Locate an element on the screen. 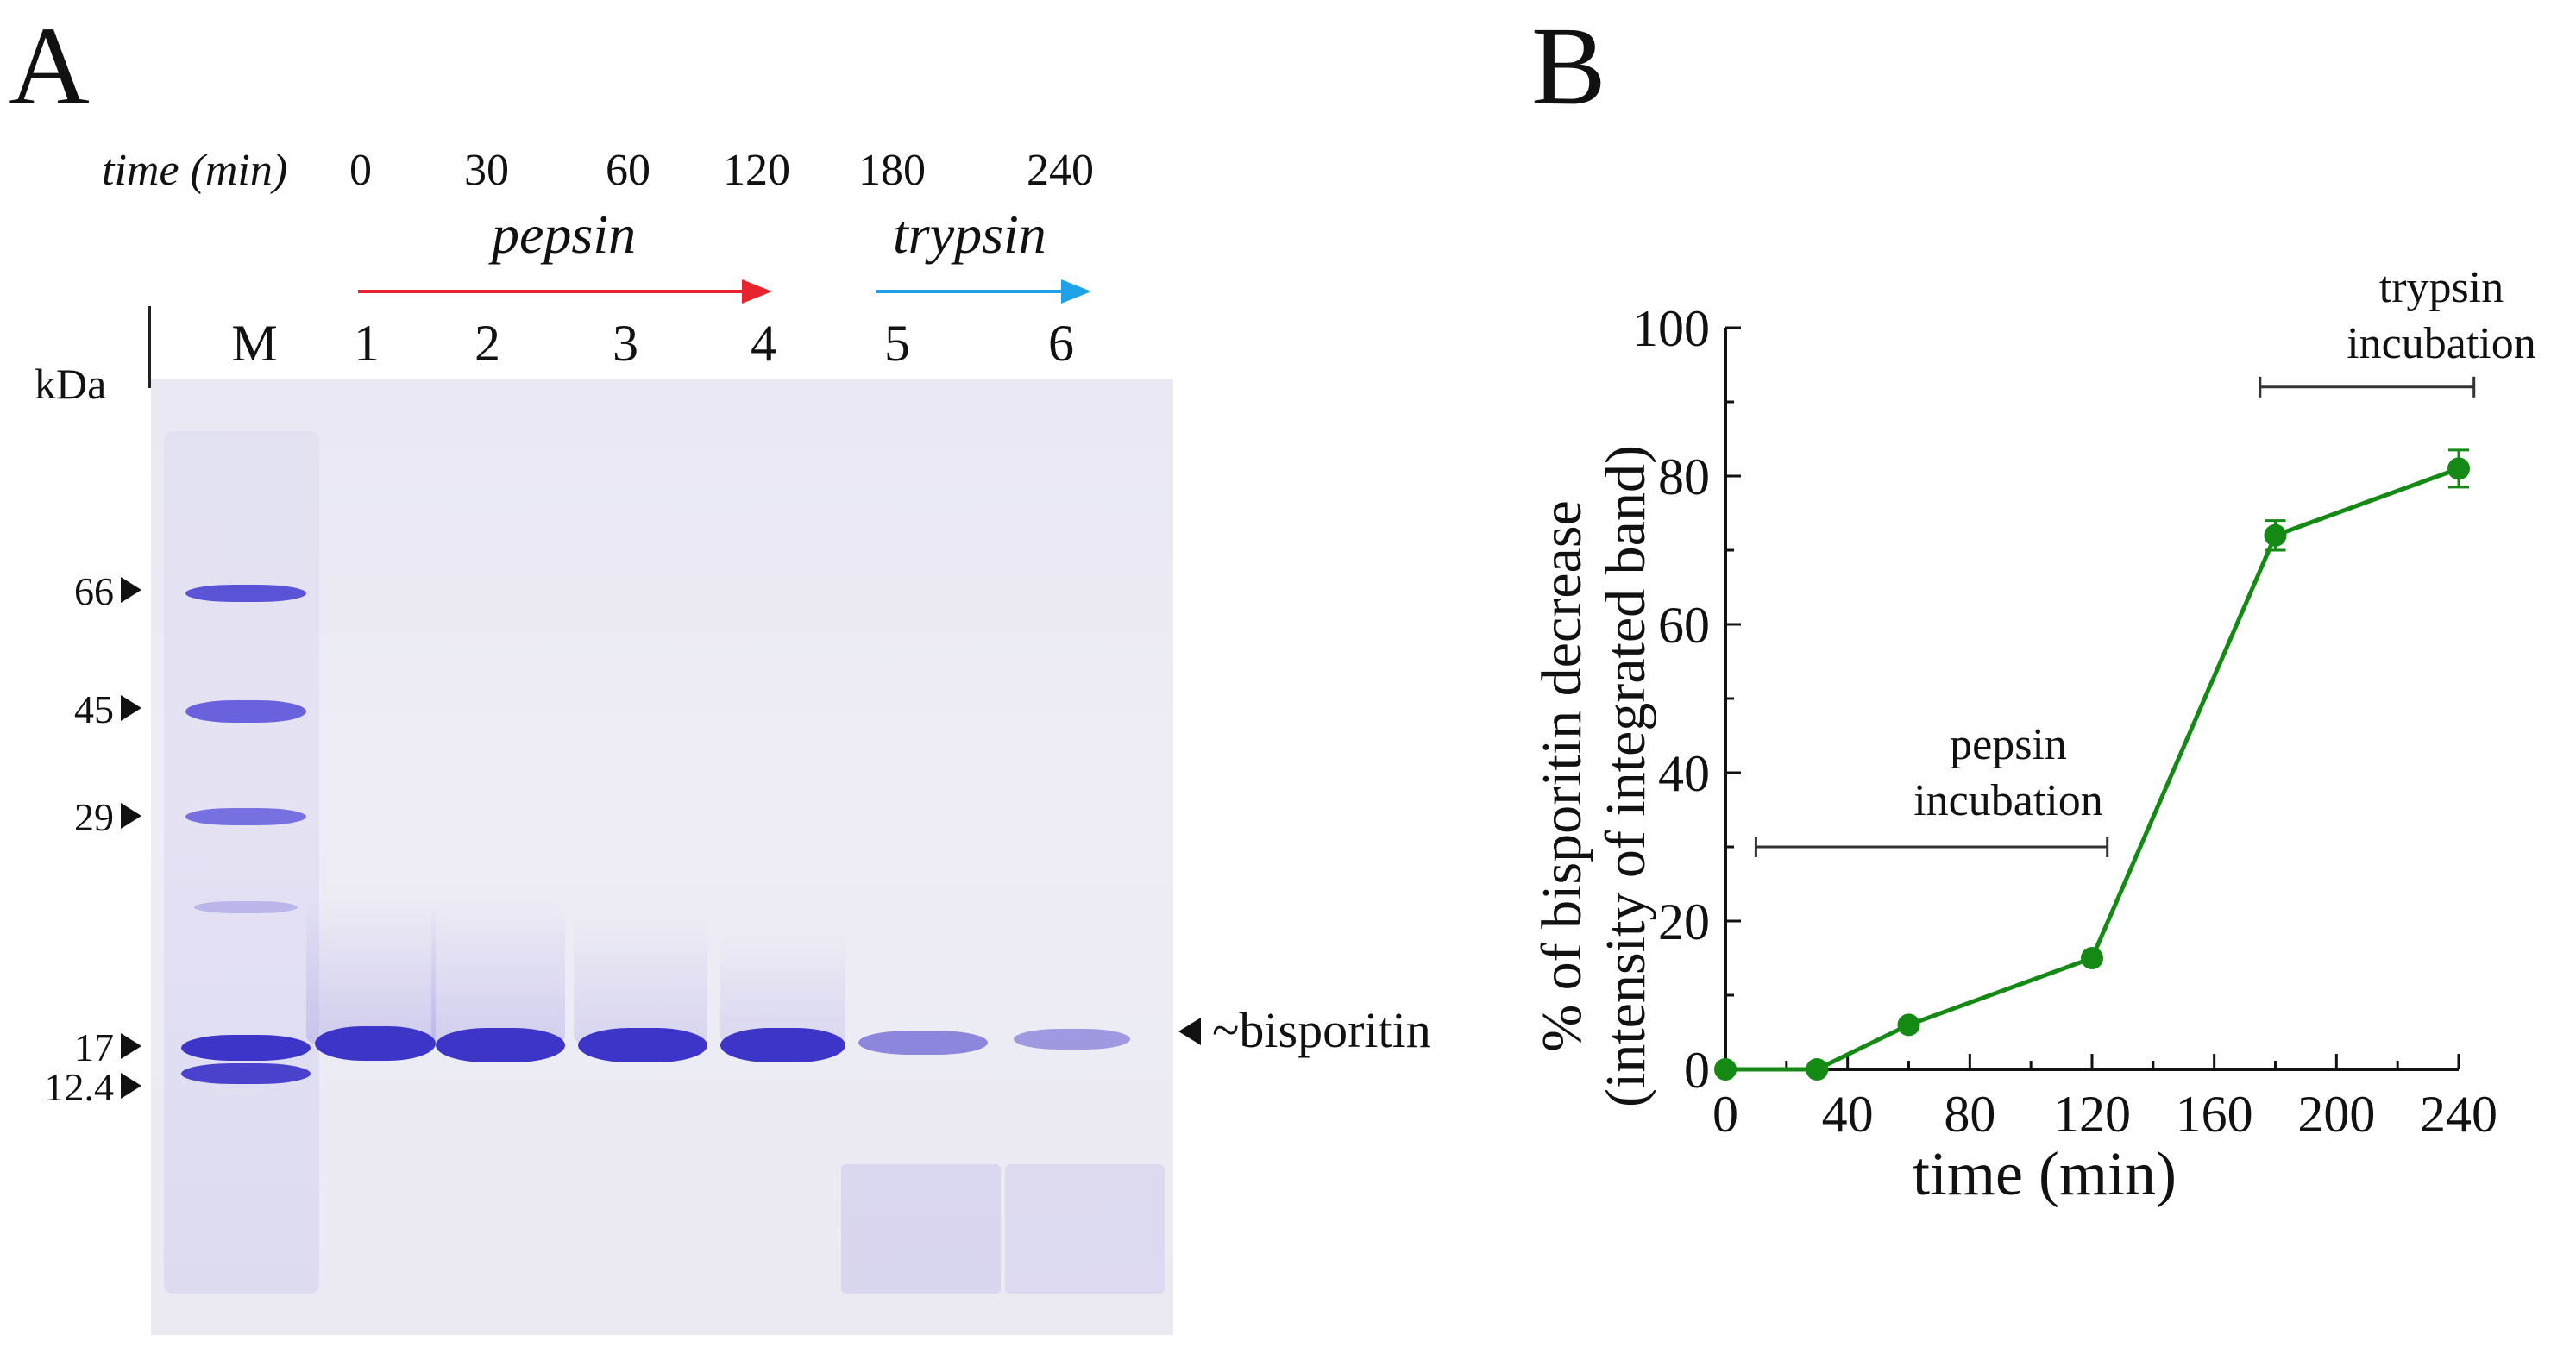  chart-marks is located at coordinates (2092, 764).